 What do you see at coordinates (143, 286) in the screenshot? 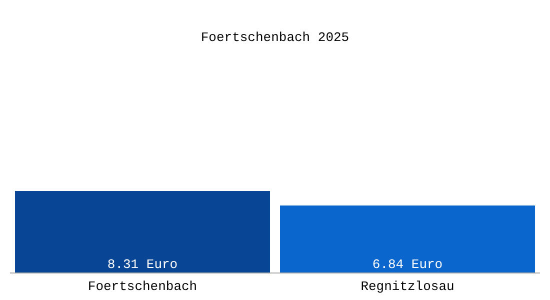
I see `x-tick-label: Foertschenbach` at bounding box center [143, 286].